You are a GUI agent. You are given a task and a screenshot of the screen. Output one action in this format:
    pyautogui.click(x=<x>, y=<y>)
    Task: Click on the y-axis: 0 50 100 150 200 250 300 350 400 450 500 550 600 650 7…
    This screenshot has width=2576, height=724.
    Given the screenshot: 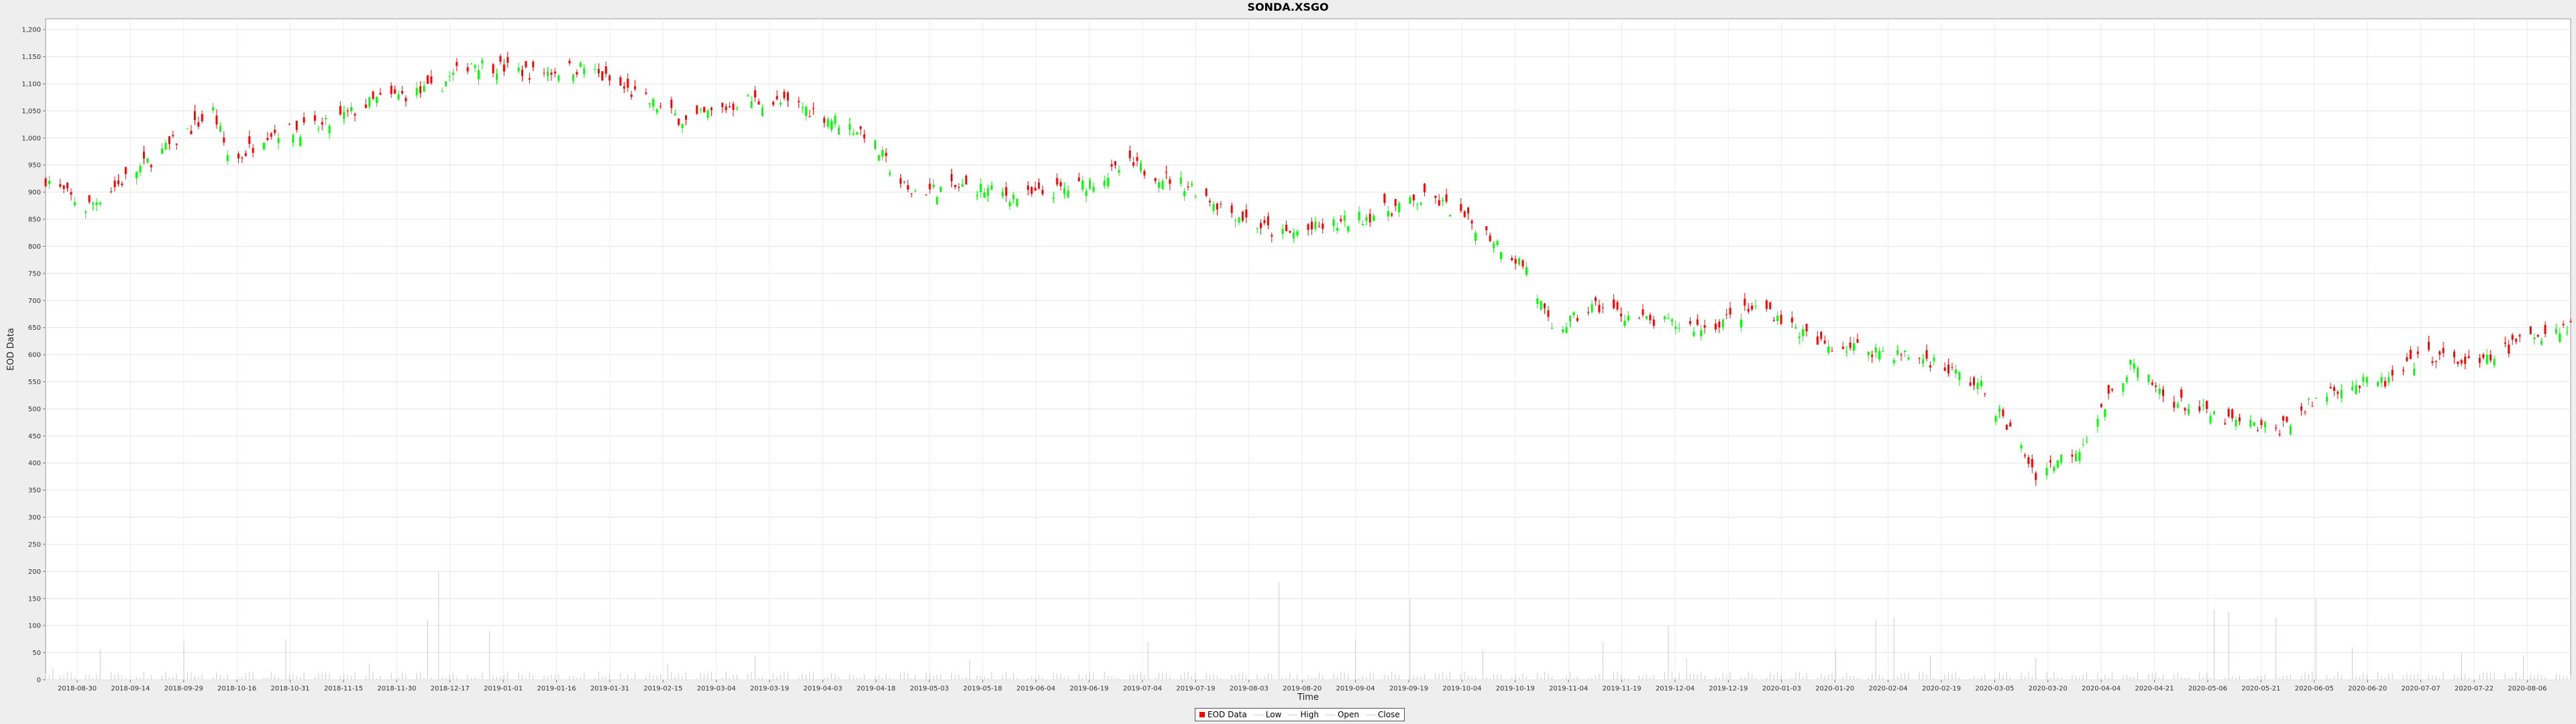 What is the action you would take?
    pyautogui.click(x=33, y=355)
    